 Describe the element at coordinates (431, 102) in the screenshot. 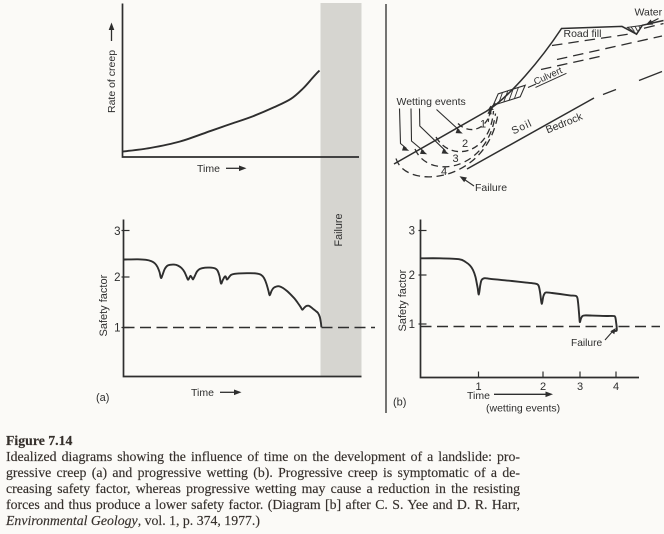

I see `svg-text: Wetting events` at that location.